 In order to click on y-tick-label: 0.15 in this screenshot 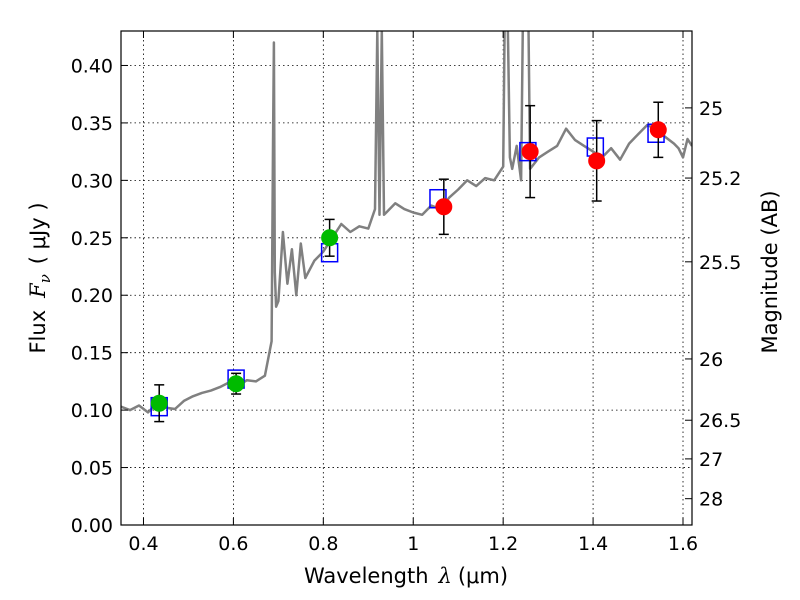, I will do `click(92, 354)`.